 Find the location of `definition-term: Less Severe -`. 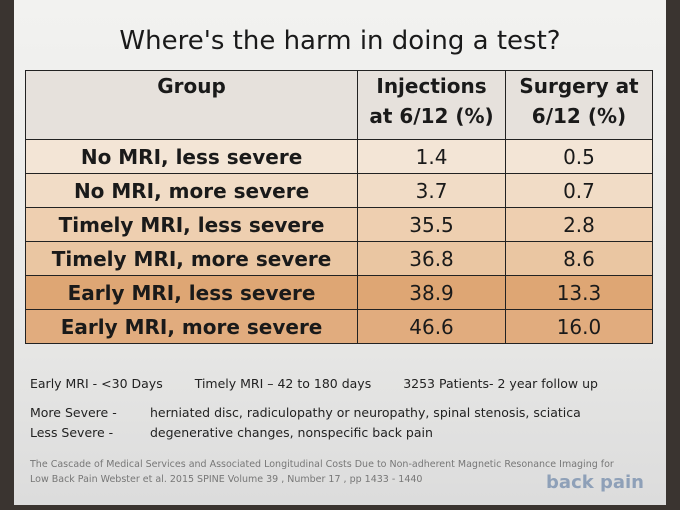

definition-term: Less Severe - is located at coordinates (72, 432).